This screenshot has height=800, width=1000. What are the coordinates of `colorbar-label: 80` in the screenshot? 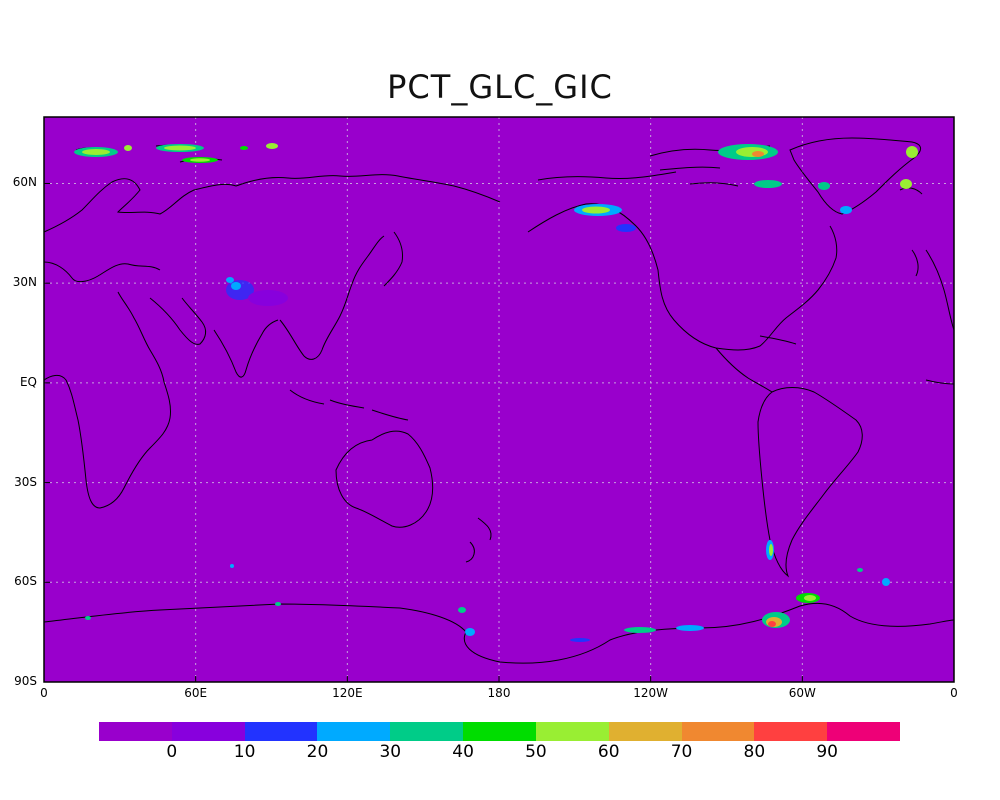 It's located at (754, 752).